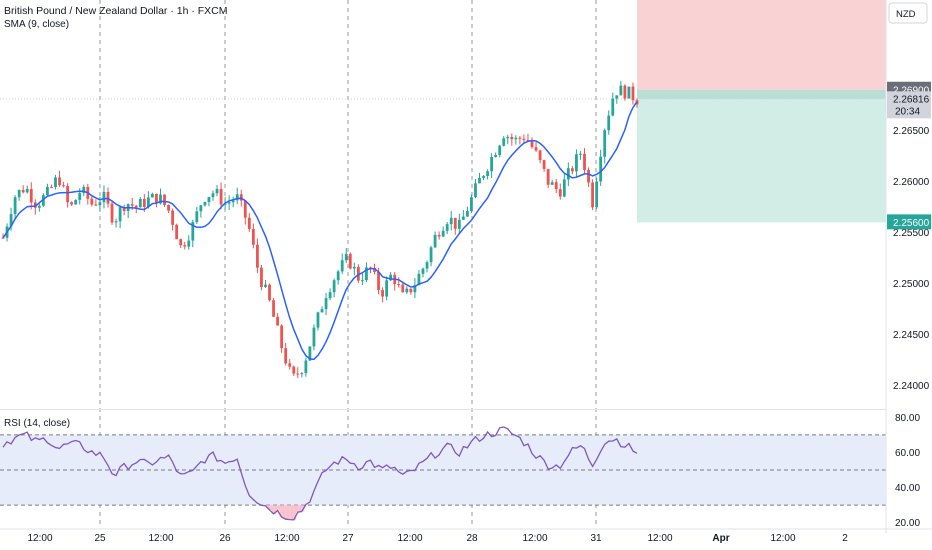  I want to click on currency-button, so click(908, 13).